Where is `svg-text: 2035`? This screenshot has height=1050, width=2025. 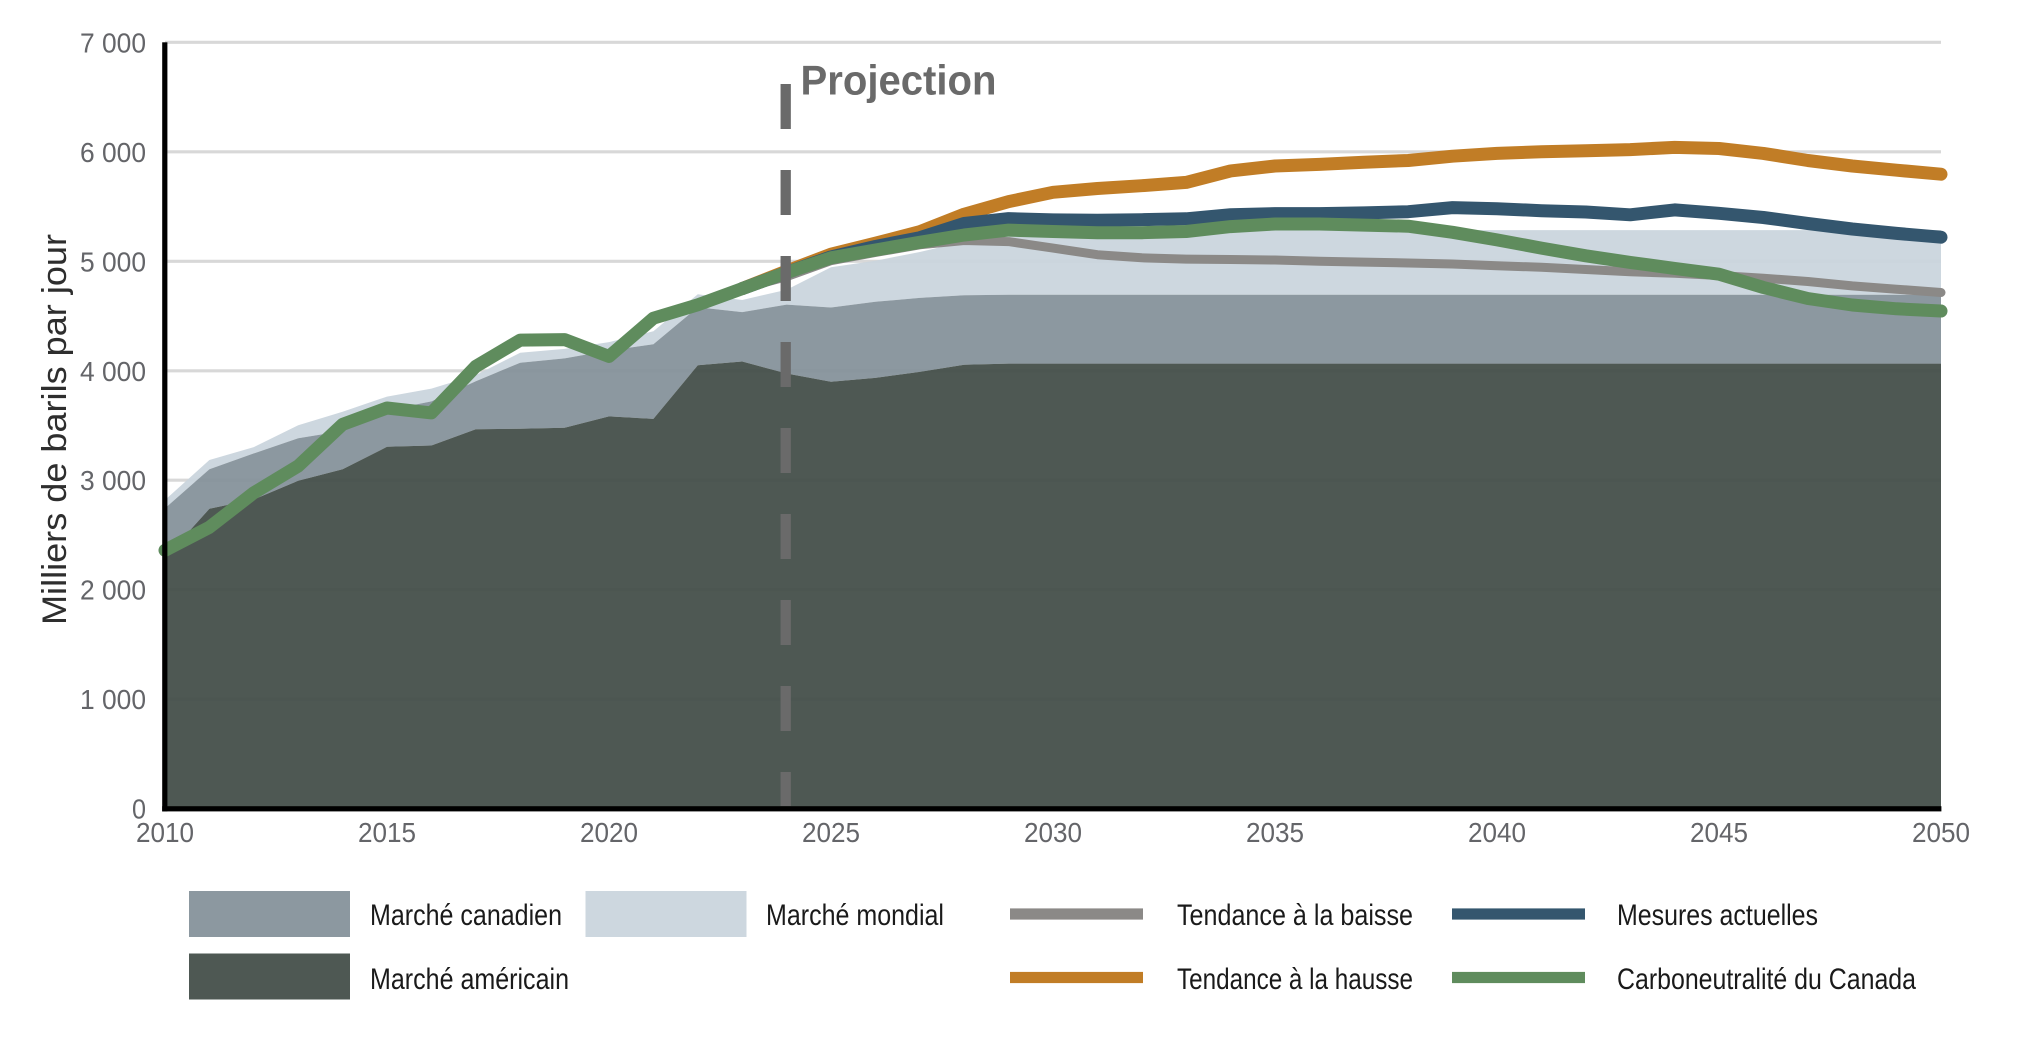
svg-text: 2035 is located at coordinates (1275, 832).